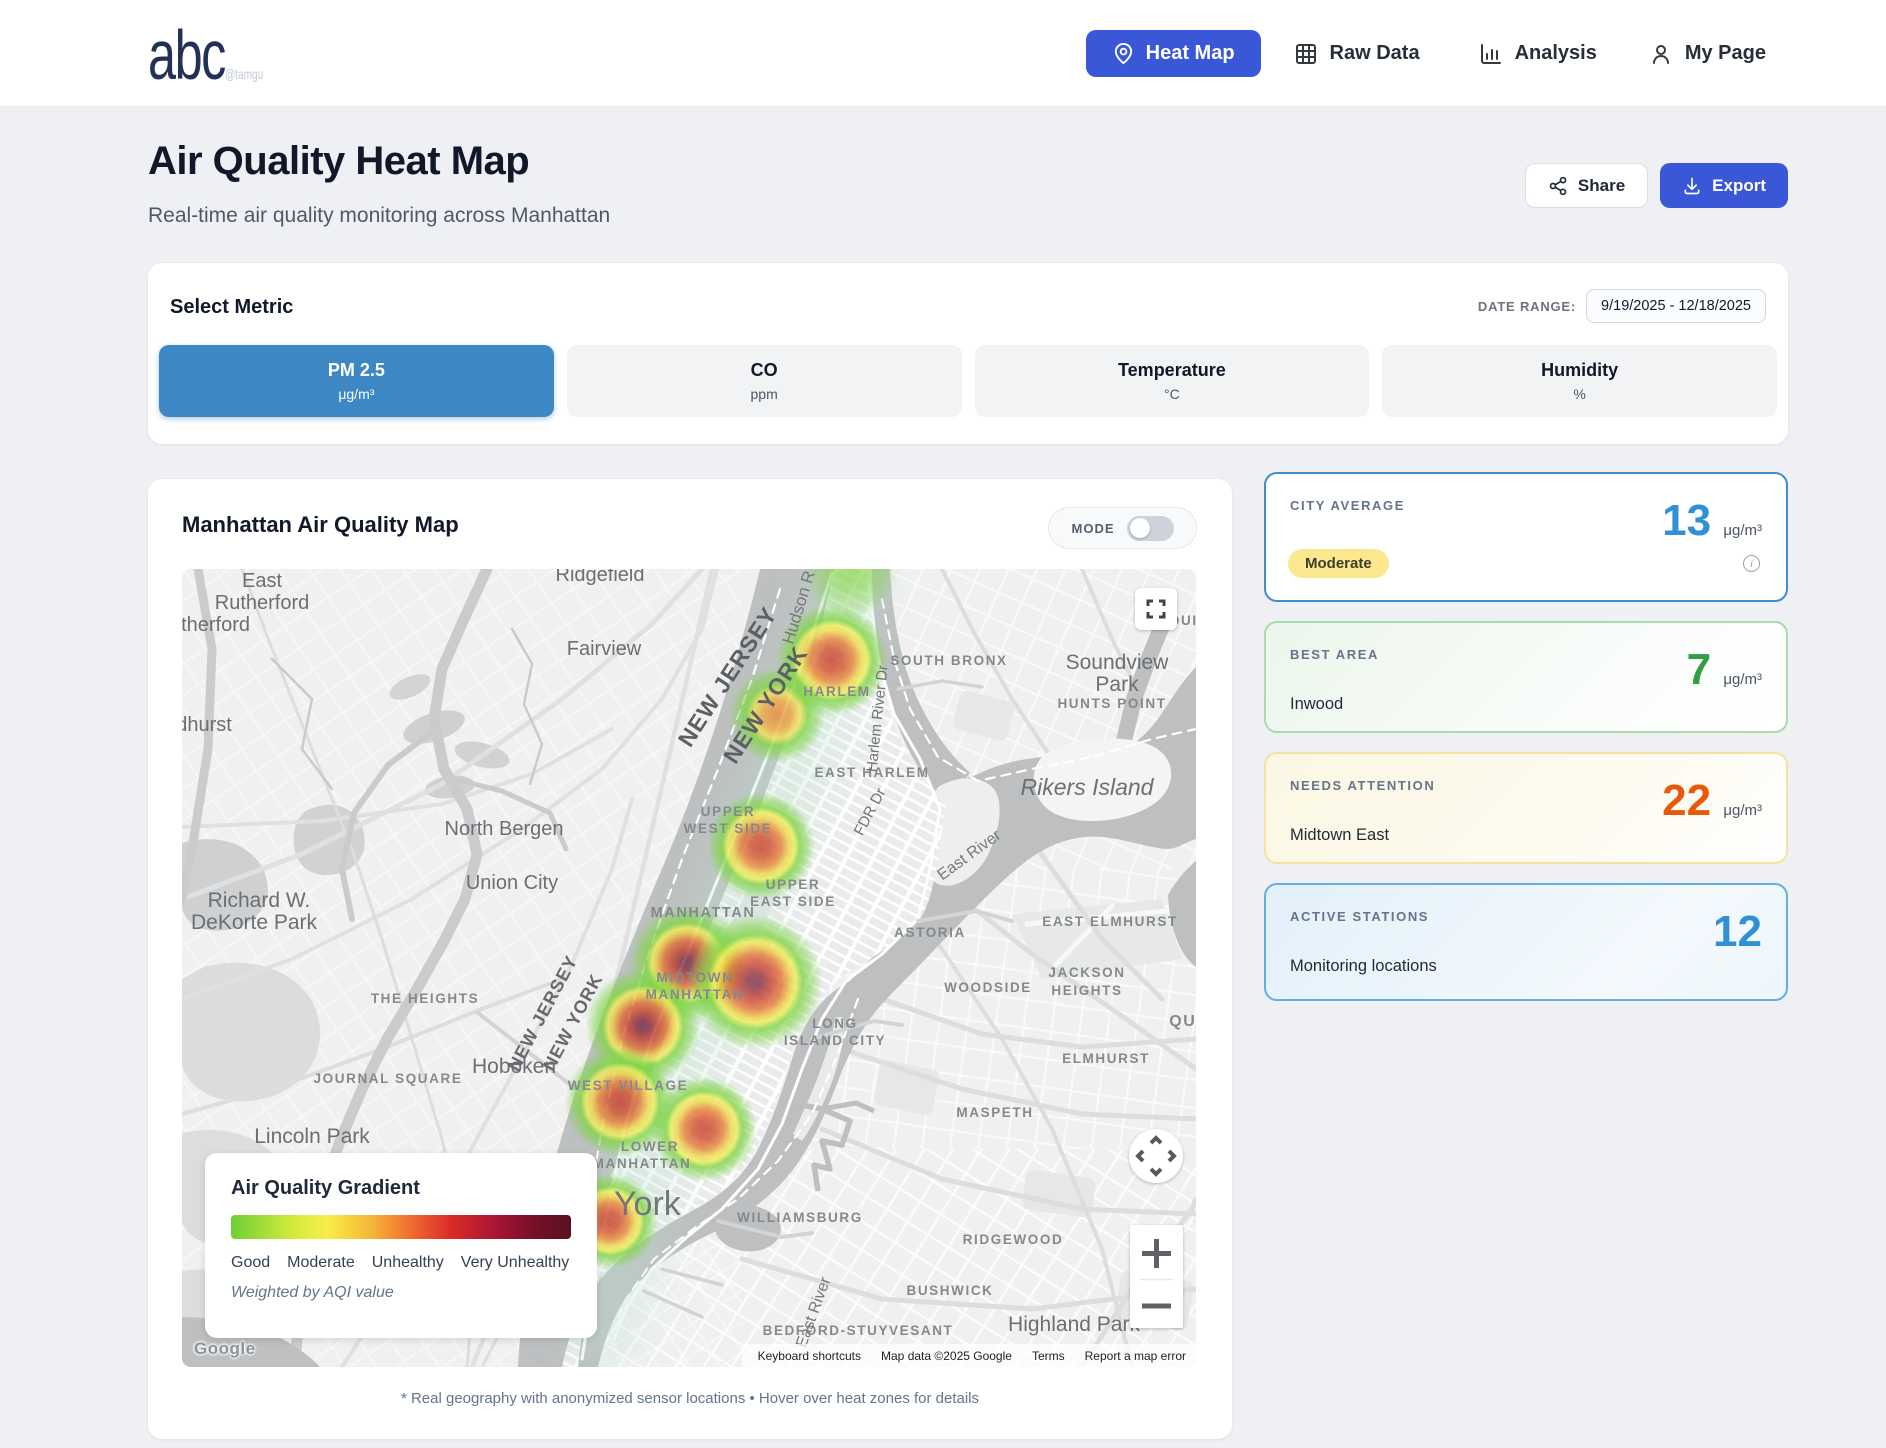  What do you see at coordinates (1106, 1058) in the screenshot?
I see `svg-text: ELMHURST` at bounding box center [1106, 1058].